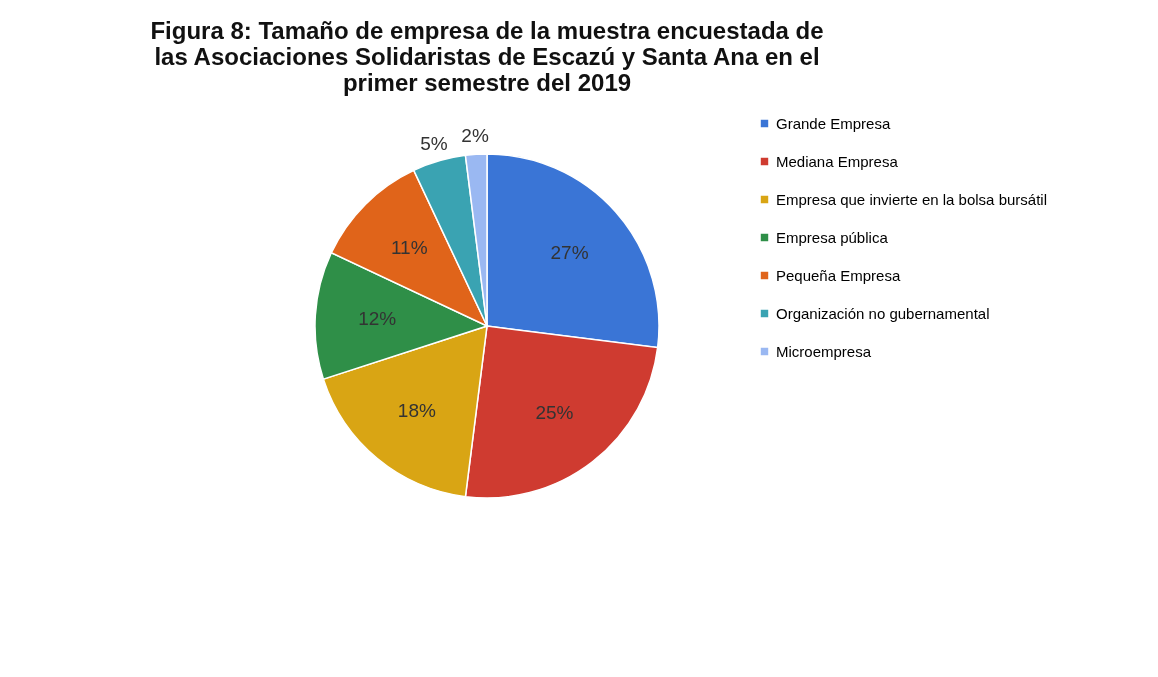 This screenshot has height=677, width=1158. What do you see at coordinates (824, 351) in the screenshot?
I see `legend-label: Microempresa` at bounding box center [824, 351].